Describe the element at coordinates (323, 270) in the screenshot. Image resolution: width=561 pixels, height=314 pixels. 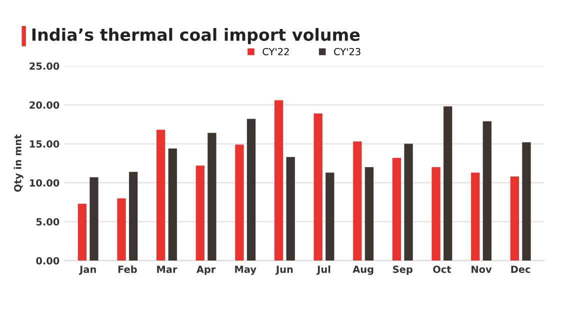
I see `x-tick-label: Jul` at that location.